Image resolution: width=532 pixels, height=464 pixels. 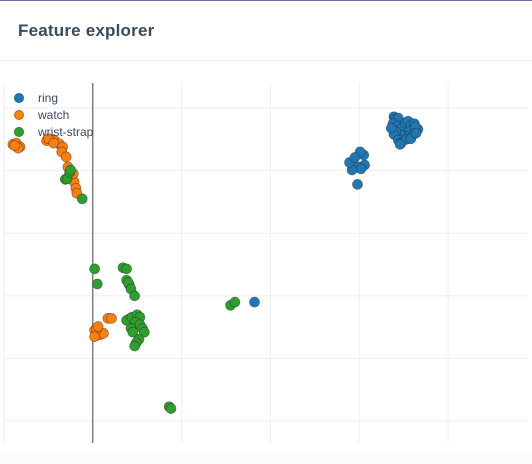 What do you see at coordinates (266, 457) in the screenshot?
I see `plot-bottom-strip` at bounding box center [266, 457].